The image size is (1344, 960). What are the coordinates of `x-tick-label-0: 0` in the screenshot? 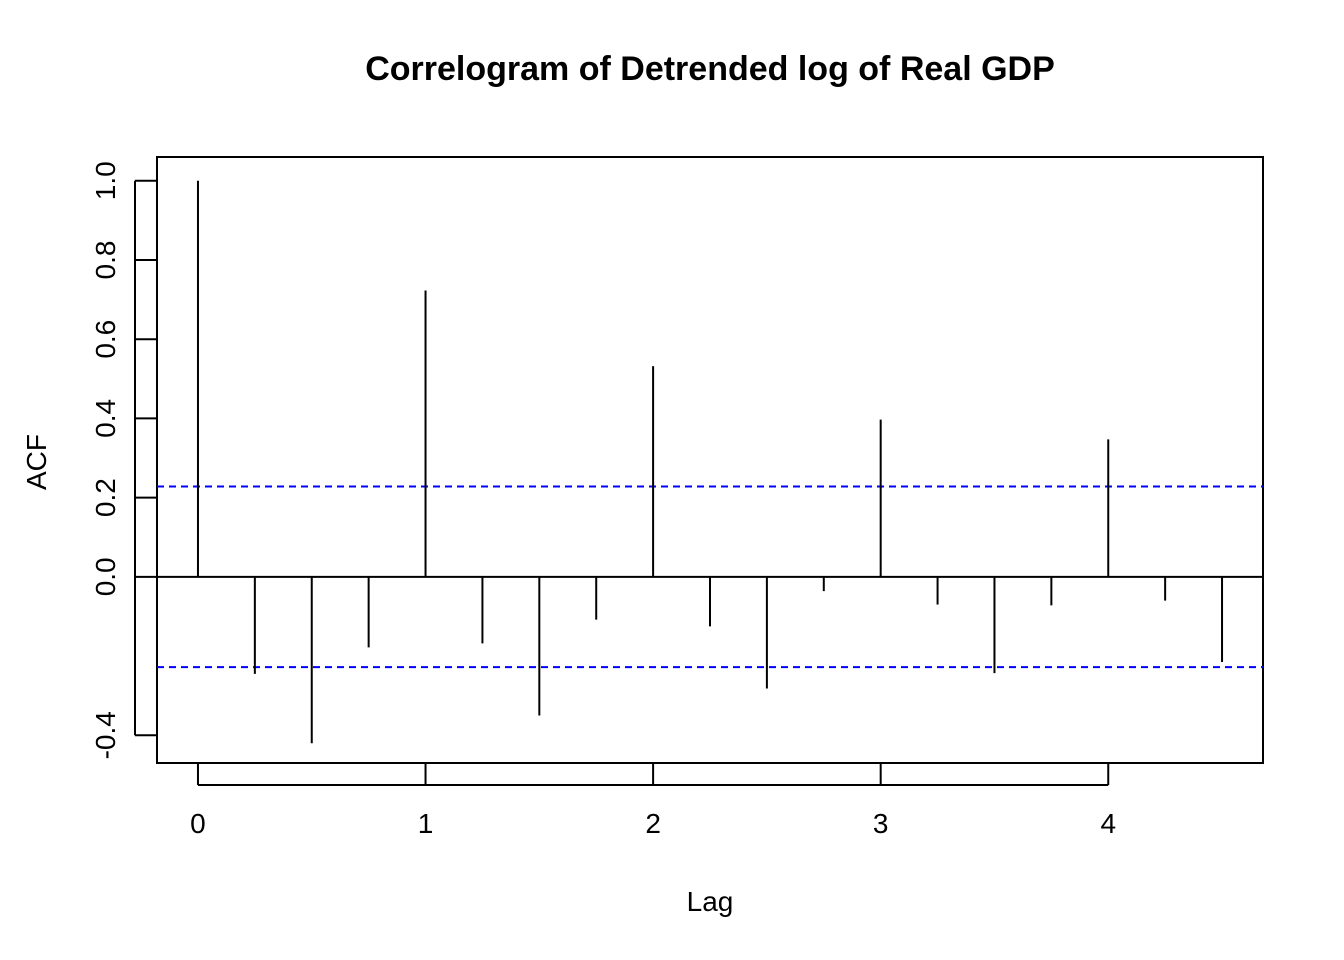 It's located at (198, 823).